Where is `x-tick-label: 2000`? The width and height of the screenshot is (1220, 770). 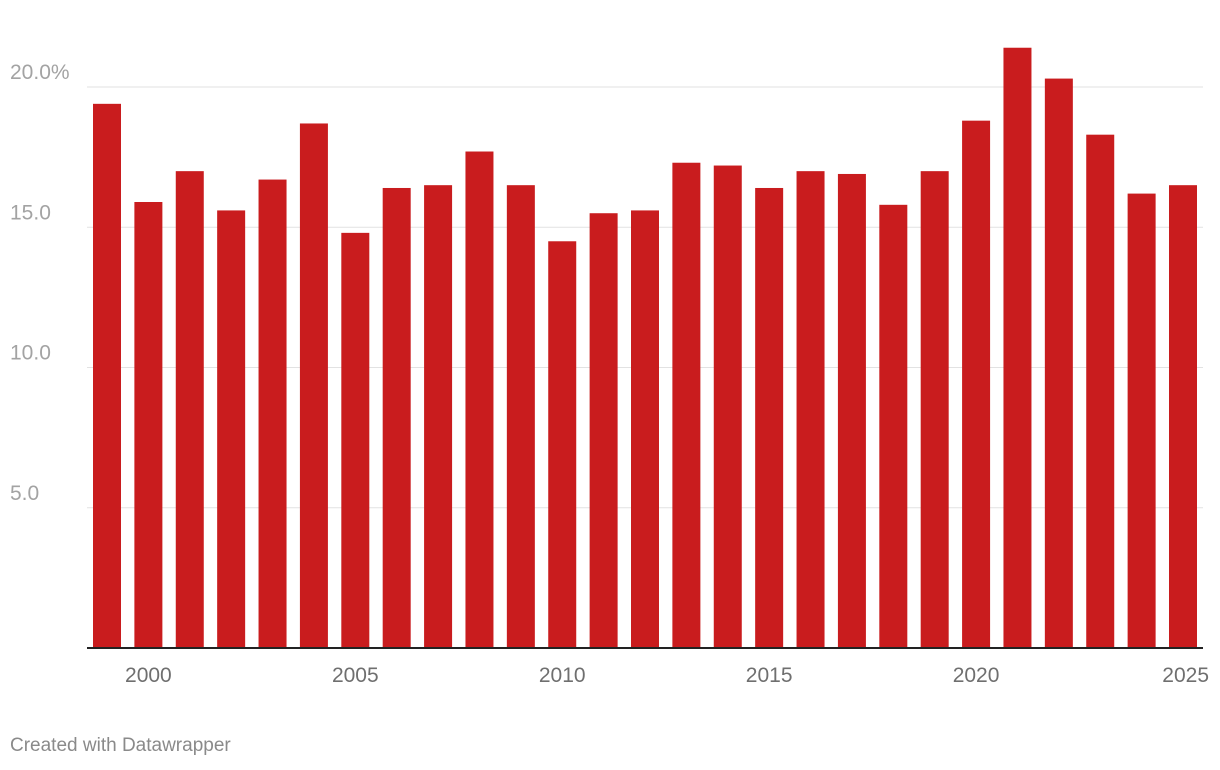 x-tick-label: 2000 is located at coordinates (148, 675).